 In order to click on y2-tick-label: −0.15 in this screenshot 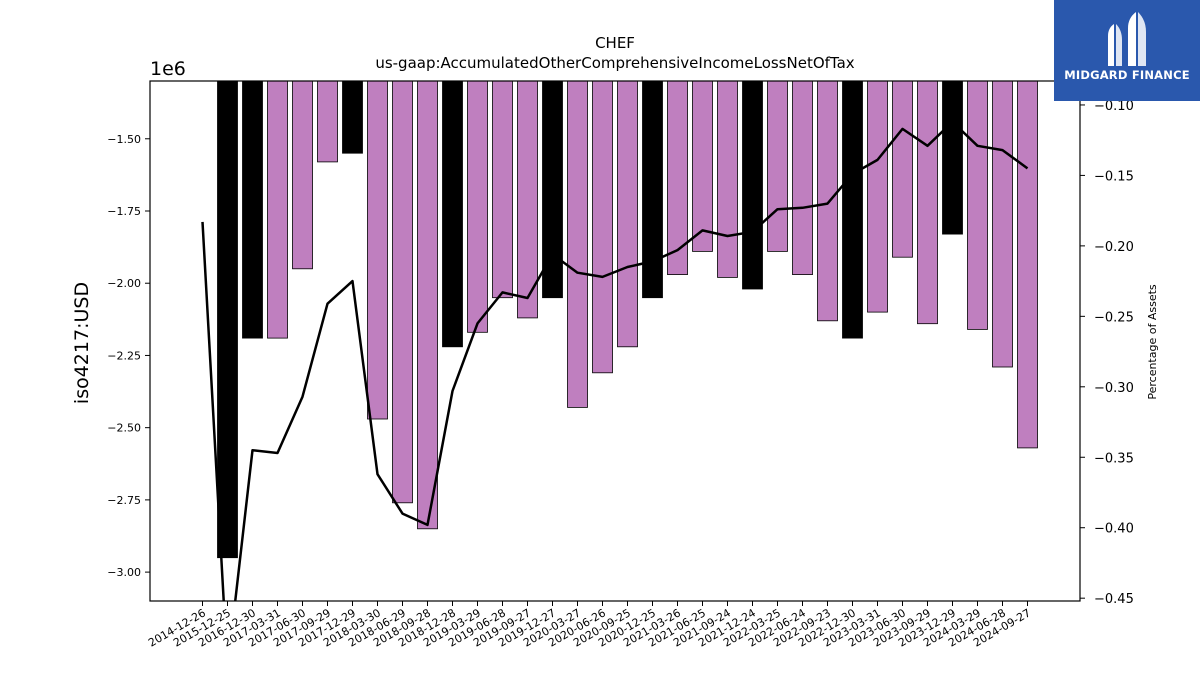, I will do `click(1114, 176)`.